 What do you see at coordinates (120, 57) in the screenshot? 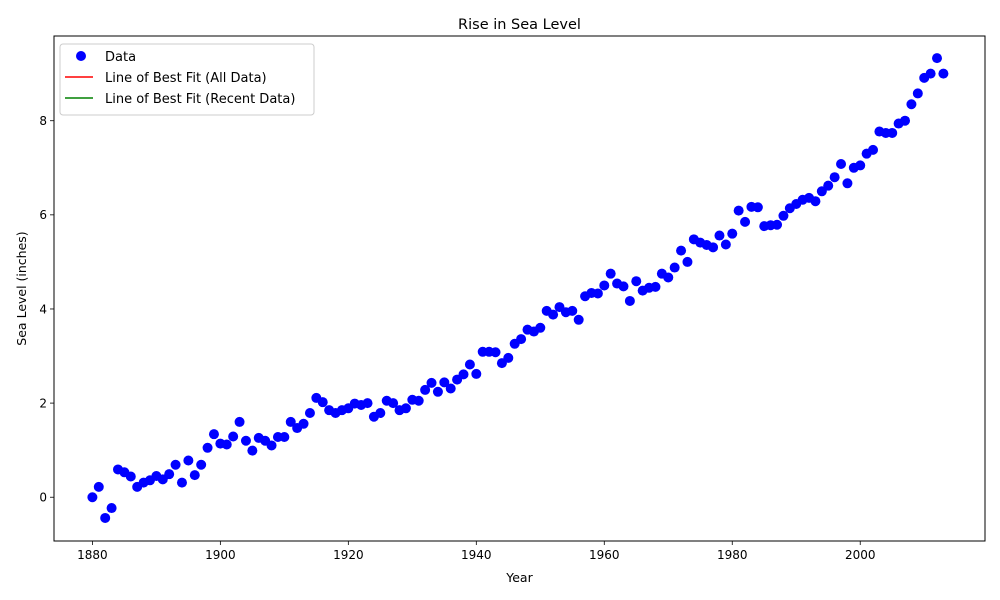
I see `legend-label-data: Data` at bounding box center [120, 57].